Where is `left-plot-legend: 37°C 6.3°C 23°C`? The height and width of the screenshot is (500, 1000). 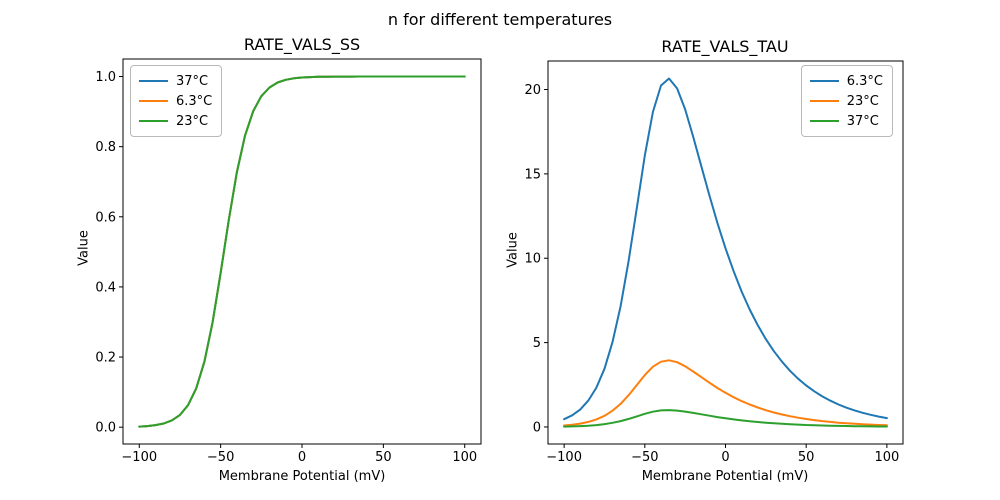 left-plot-legend: 37°C 6.3°C 23°C is located at coordinates (176, 101).